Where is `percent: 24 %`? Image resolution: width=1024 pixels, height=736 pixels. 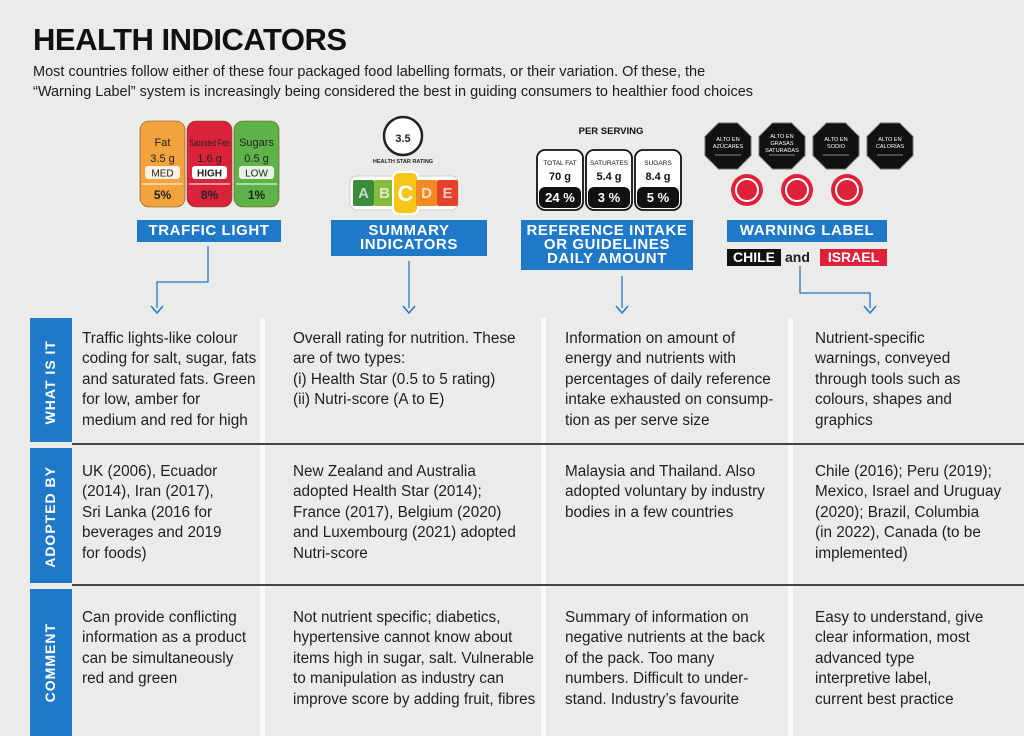 percent: 24 % is located at coordinates (560, 197).